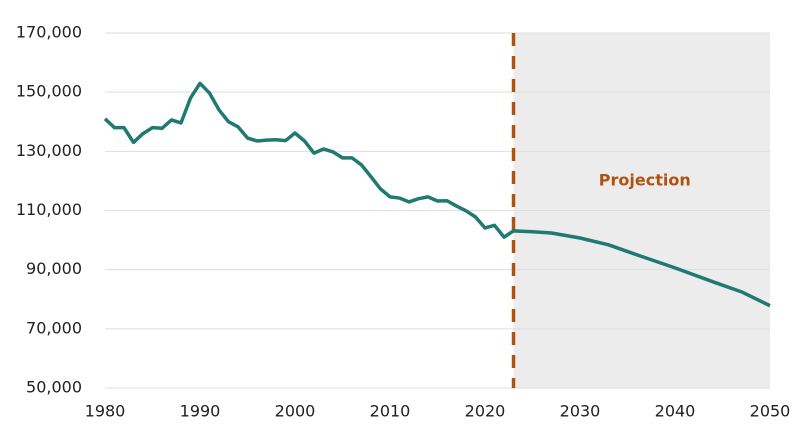 The width and height of the screenshot is (800, 428). What do you see at coordinates (49, 91) in the screenshot?
I see `y-tick-label: 150,000` at bounding box center [49, 91].